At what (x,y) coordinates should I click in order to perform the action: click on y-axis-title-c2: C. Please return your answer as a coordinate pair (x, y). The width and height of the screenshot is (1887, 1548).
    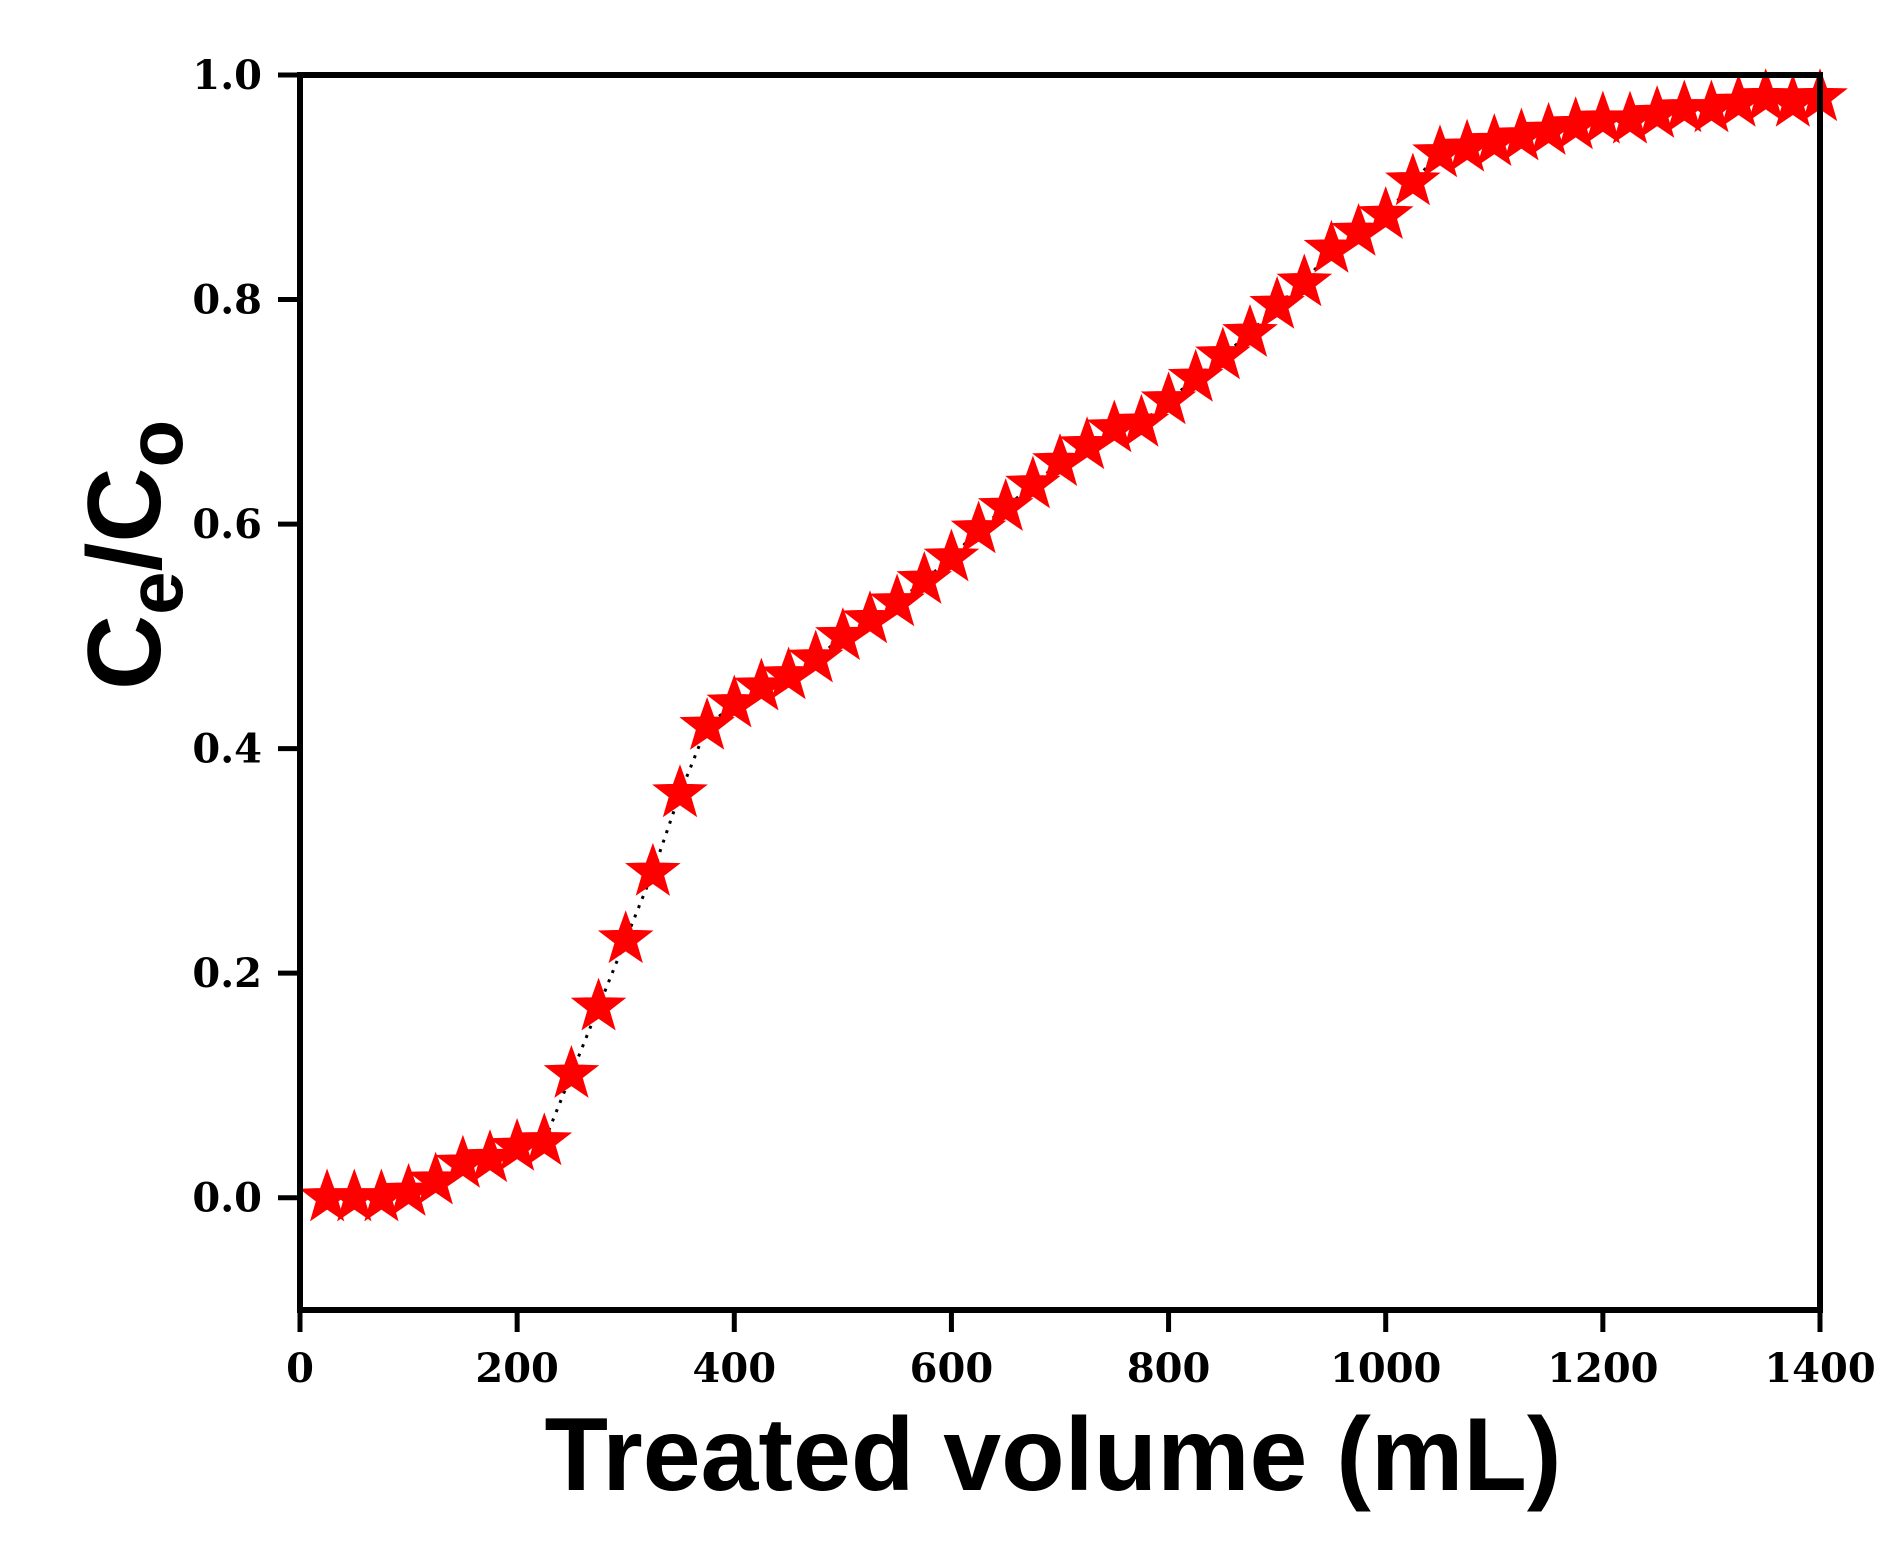
    Looking at the image, I should click on (125, 504).